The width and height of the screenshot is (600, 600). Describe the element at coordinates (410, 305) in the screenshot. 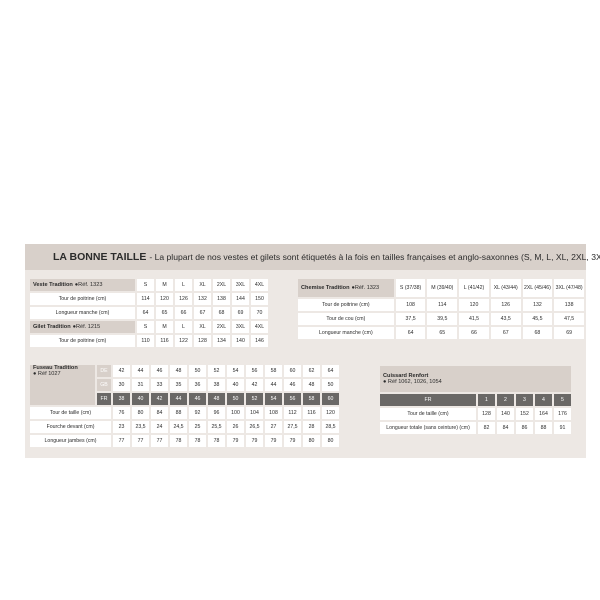

I see `table-cell: 108` at that location.